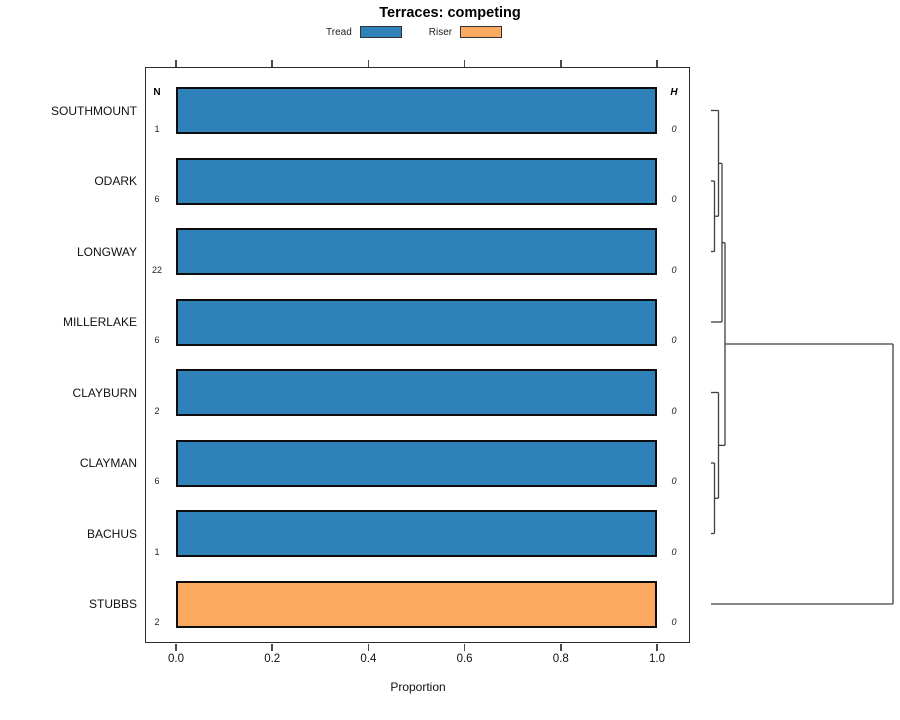 This screenshot has width=900, height=720. I want to click on n-value-odark: 6, so click(157, 199).